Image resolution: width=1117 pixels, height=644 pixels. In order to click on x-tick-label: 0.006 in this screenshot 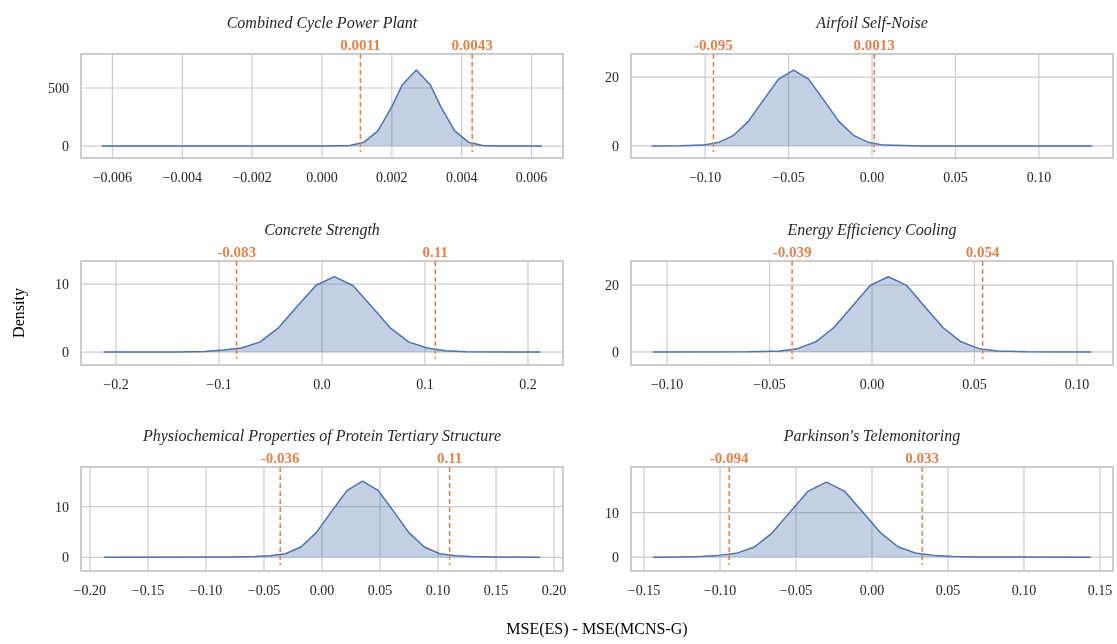, I will do `click(531, 177)`.